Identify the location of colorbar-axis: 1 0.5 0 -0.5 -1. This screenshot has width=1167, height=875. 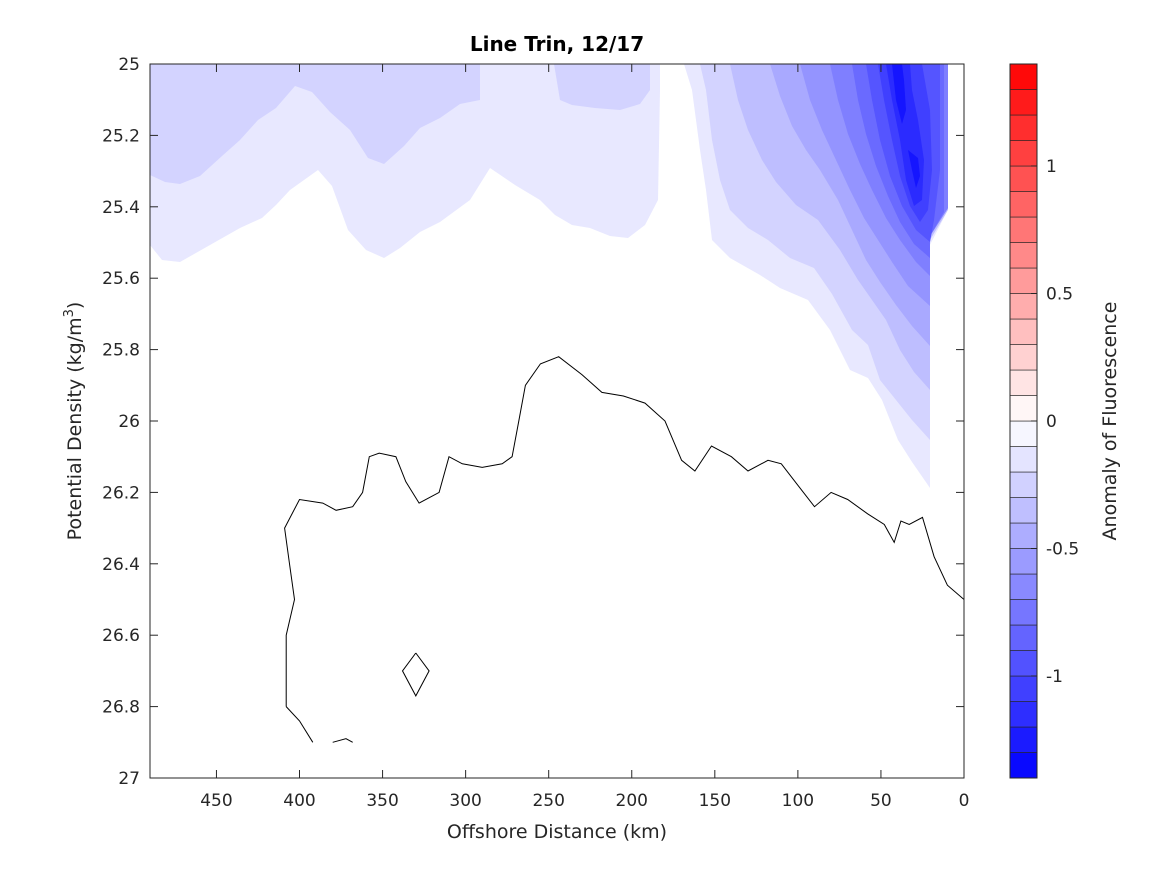
(1055, 422).